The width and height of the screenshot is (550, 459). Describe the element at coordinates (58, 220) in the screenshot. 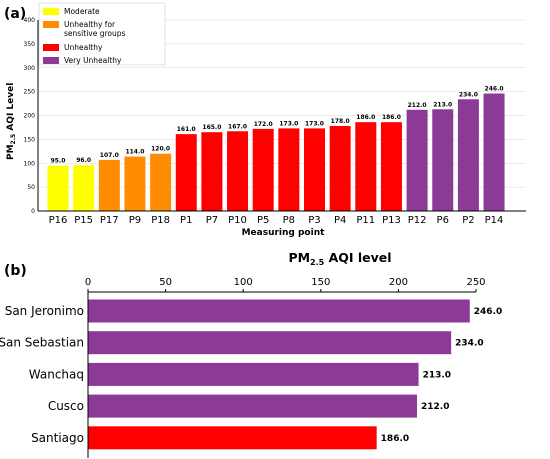

I see `chart-a-x-tick-label: P16` at that location.